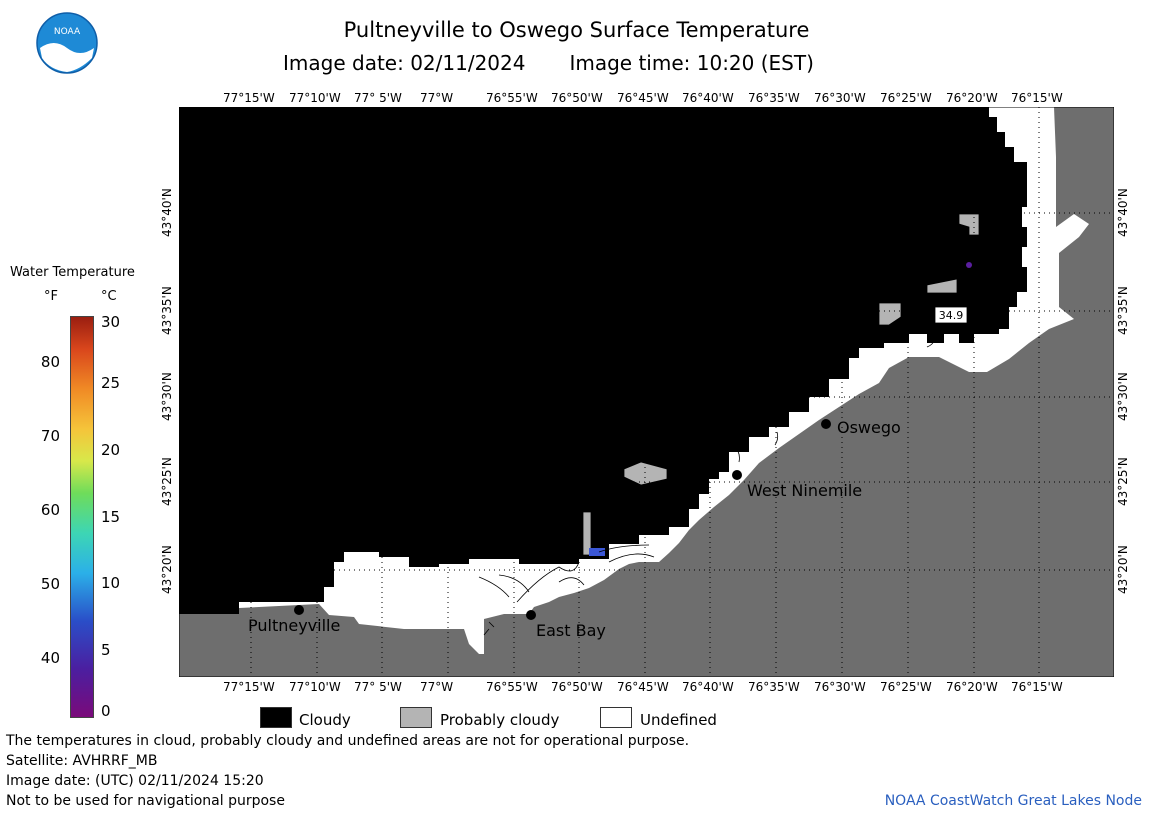 This screenshot has height=817, width=1153. I want to click on colorbar-f-tick: 70, so click(50, 436).